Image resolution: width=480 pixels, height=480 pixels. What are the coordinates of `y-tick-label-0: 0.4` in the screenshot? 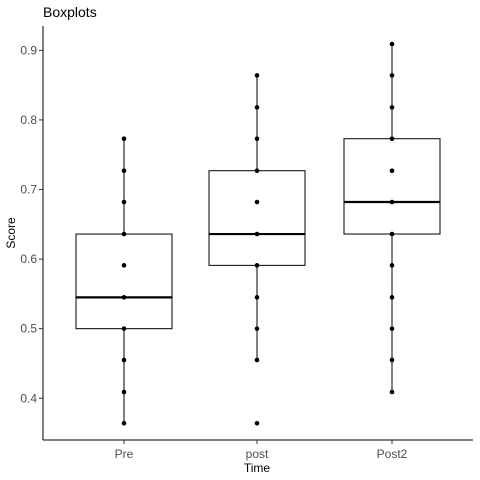 It's located at (28, 398).